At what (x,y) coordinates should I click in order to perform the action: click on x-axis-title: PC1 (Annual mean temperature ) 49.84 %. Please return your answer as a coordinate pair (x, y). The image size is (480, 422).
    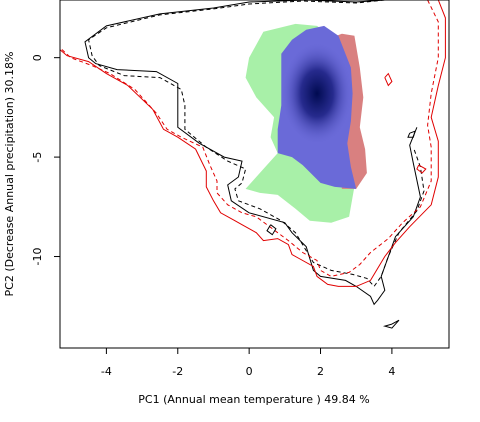
    Looking at the image, I should click on (253, 399).